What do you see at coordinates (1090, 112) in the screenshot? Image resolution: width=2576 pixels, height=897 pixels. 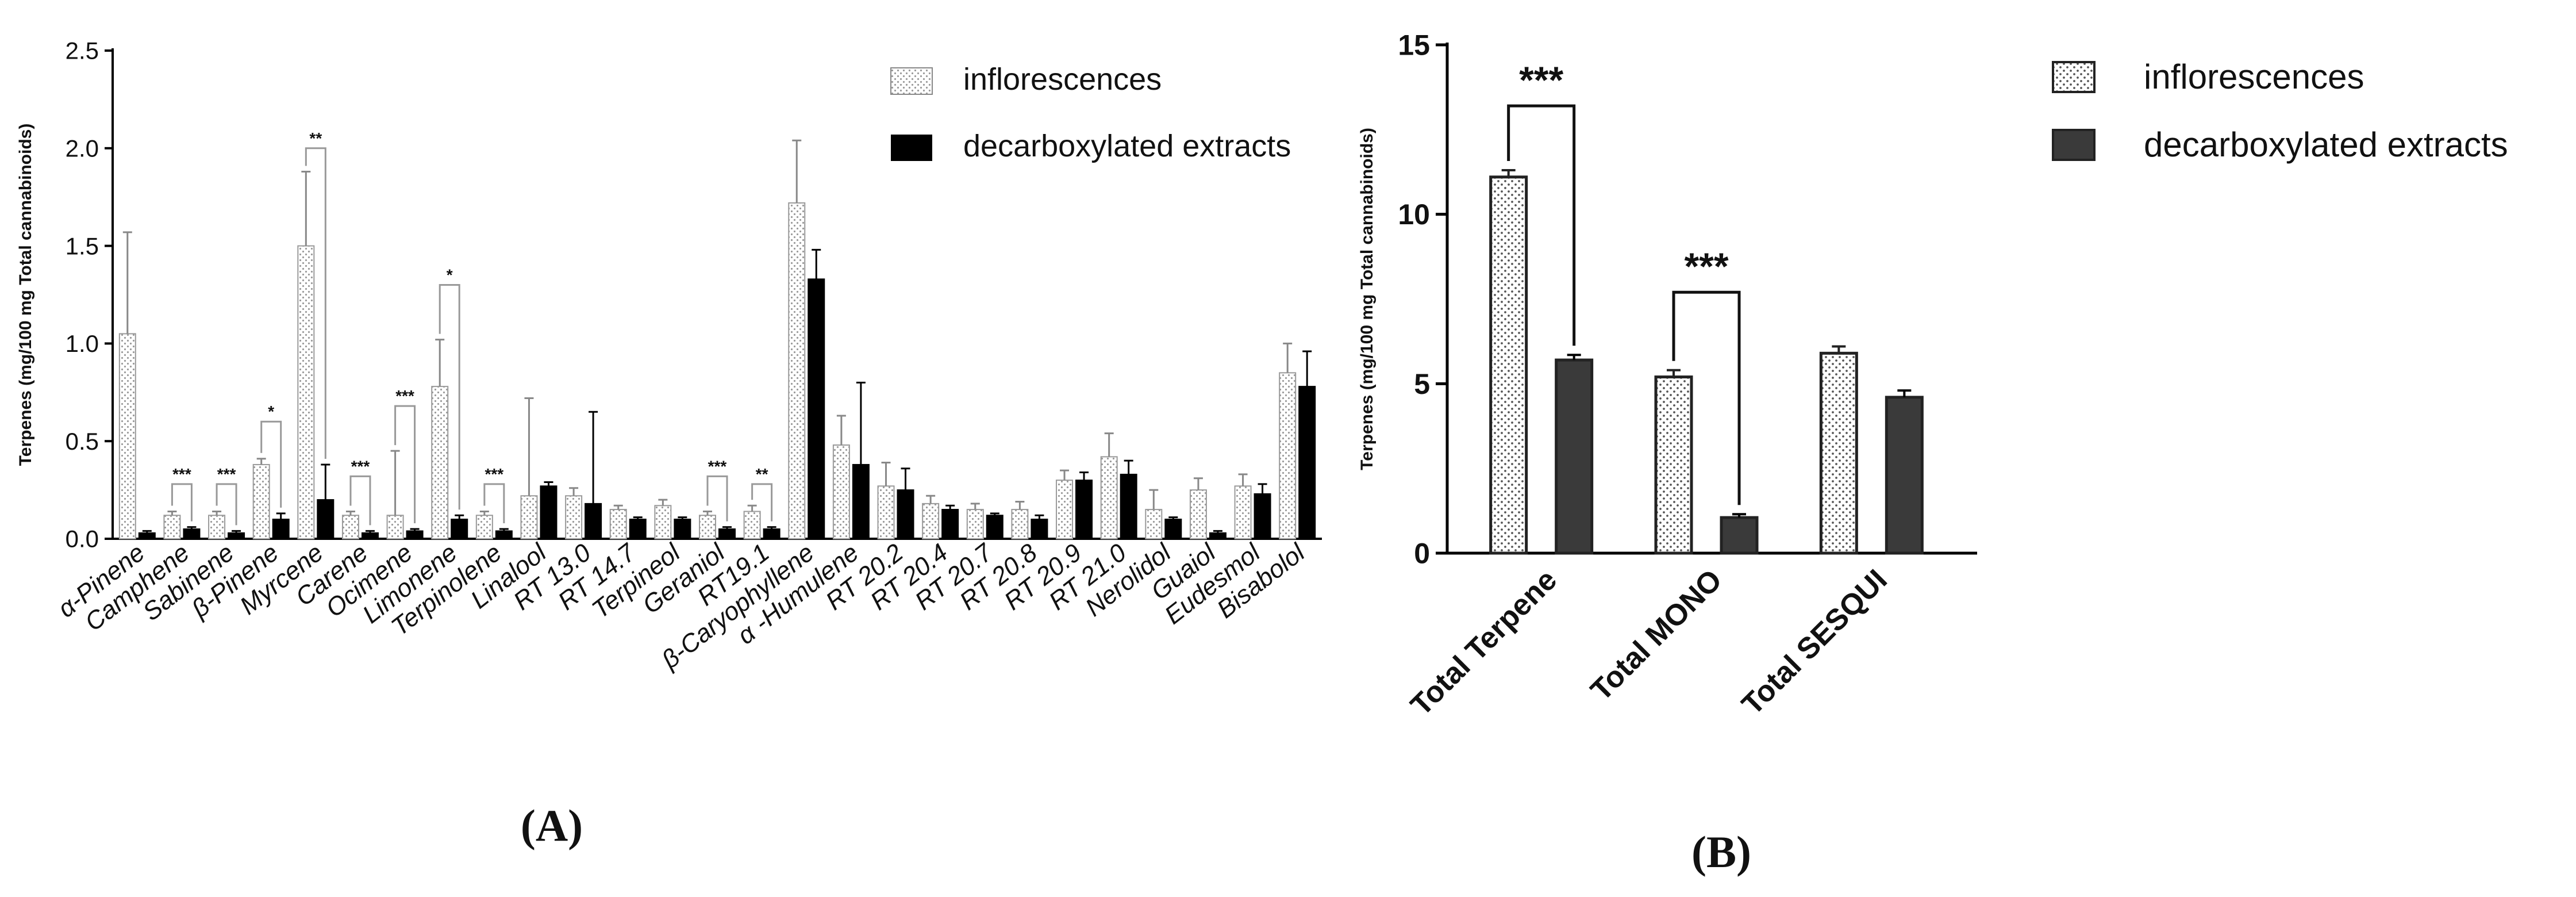 I see `panel-a-legend: inflorescences decarboxylated extracts` at bounding box center [1090, 112].